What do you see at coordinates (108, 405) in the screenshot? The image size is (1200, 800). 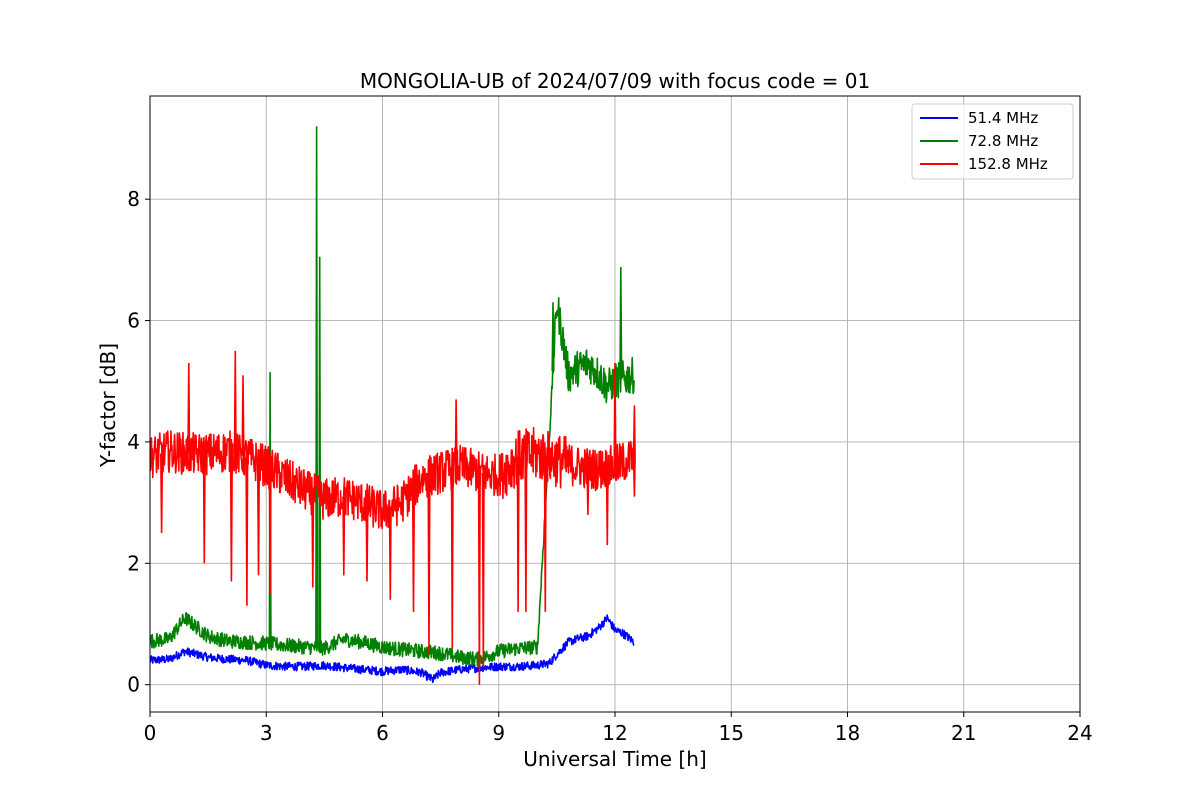 I see `y-axis-label: Y-factor [dB]` at bounding box center [108, 405].